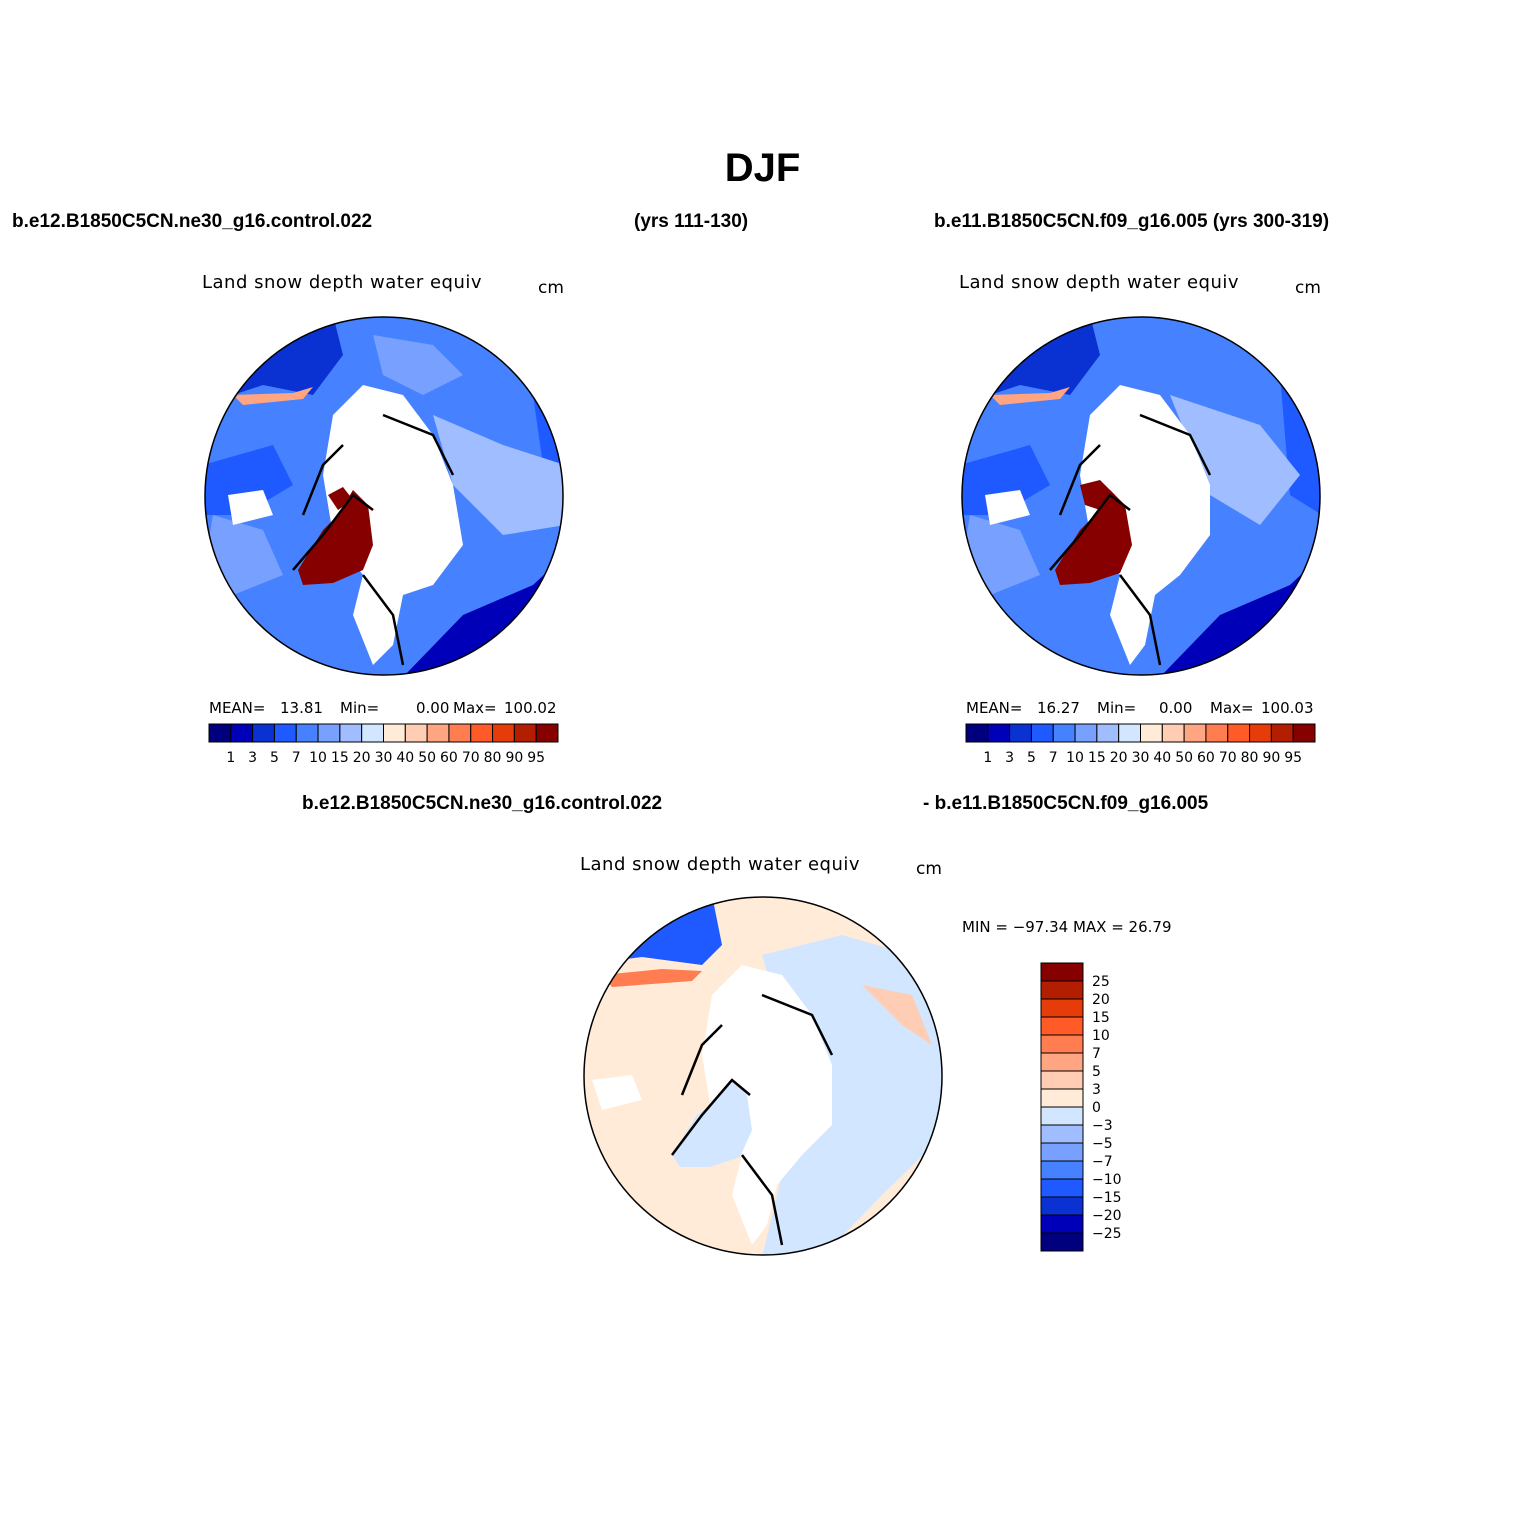  Describe the element at coordinates (1140, 744) in the screenshot. I see `colorbar-case2: 1 3 5 7 10 15 20 30 40 50 60 70 80 90 95` at that location.